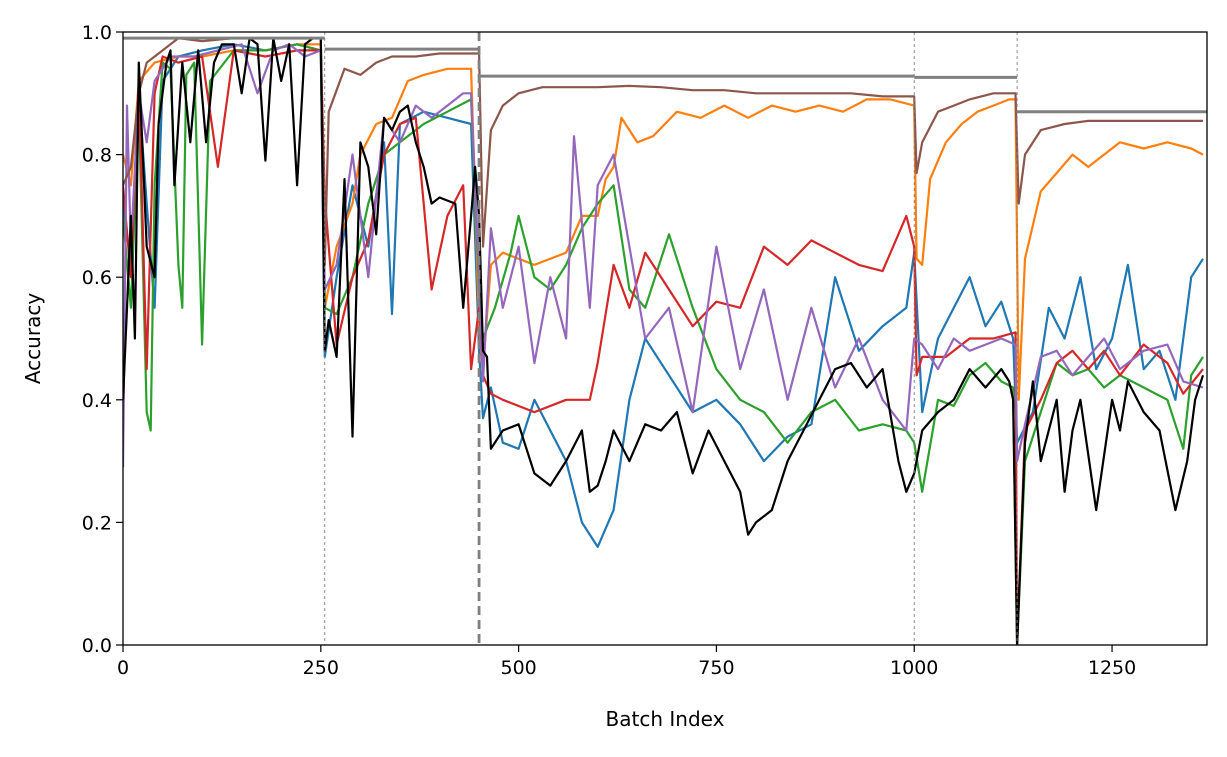 This screenshot has height=757, width=1227. Describe the element at coordinates (97, 401) in the screenshot. I see `y-tick-label: 0.4` at that location.